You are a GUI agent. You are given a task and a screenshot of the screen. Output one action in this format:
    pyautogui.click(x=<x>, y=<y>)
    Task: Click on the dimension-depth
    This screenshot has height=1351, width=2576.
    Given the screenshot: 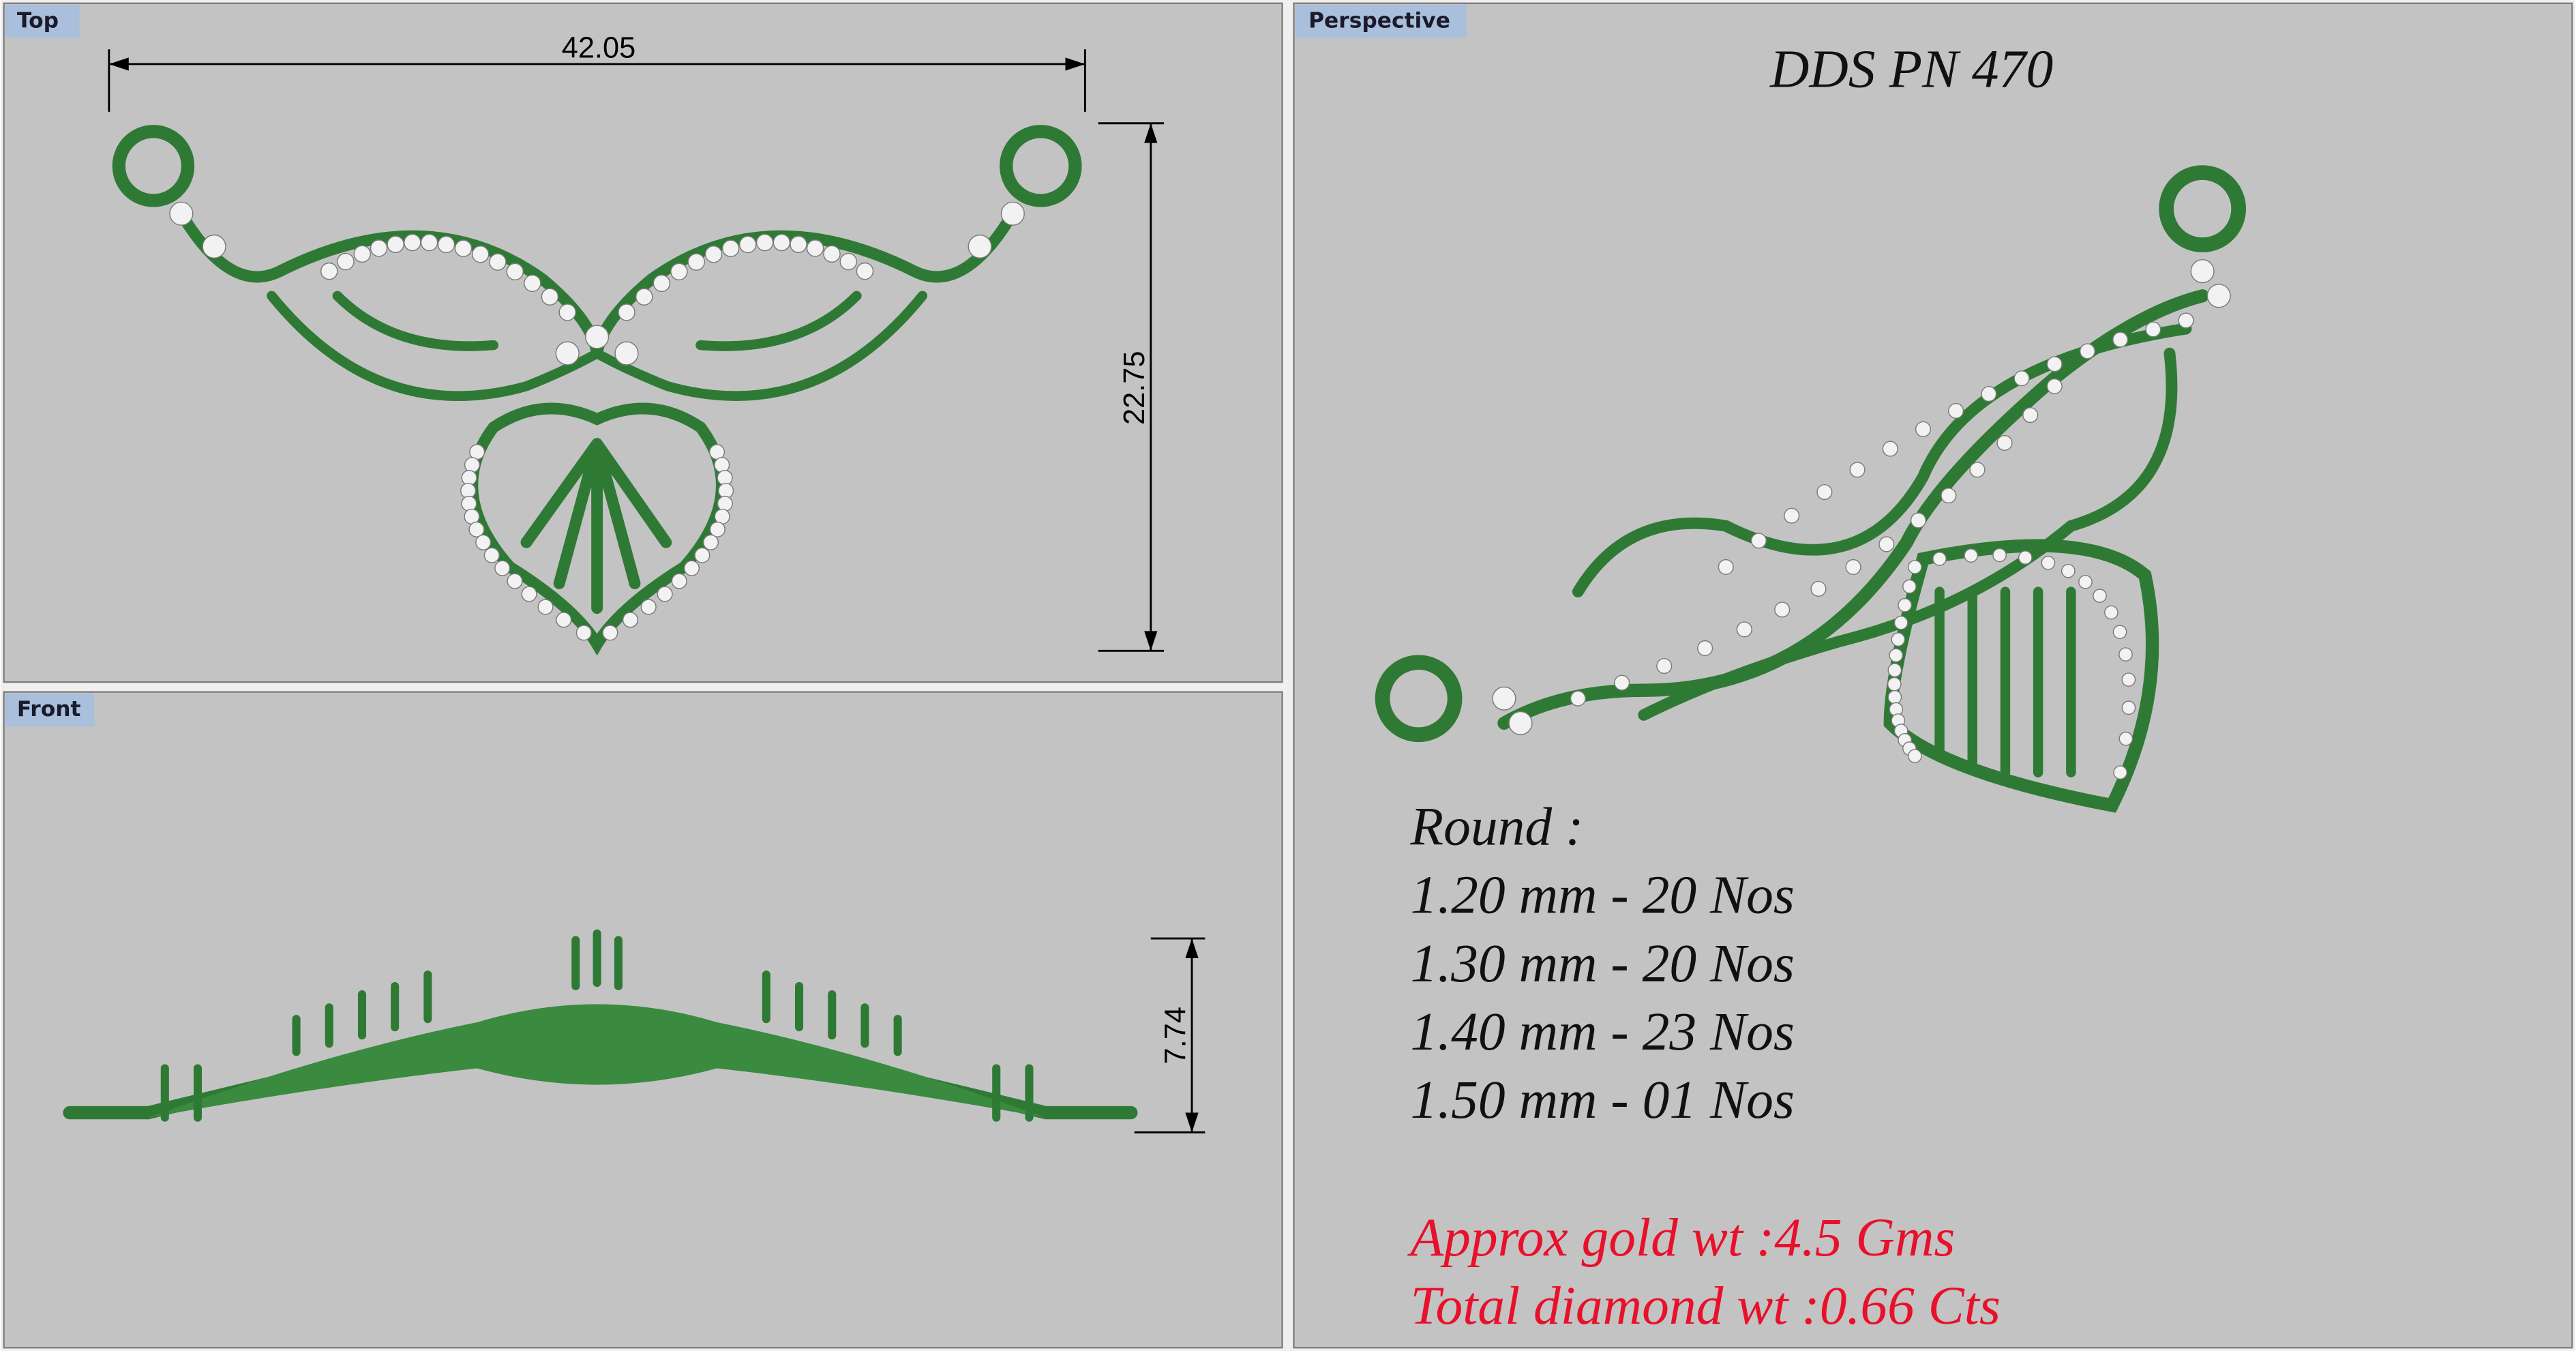 What is the action you would take?
    pyautogui.click(x=1169, y=1035)
    